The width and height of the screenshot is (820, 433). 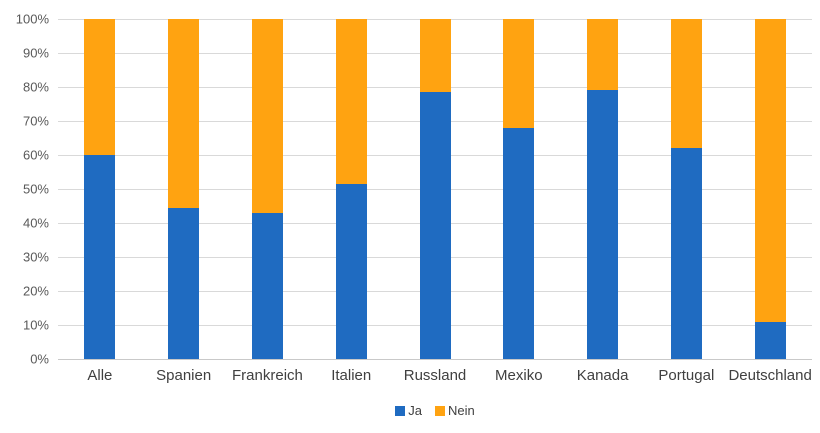 I want to click on legend-label-ja: Ja, so click(x=415, y=410).